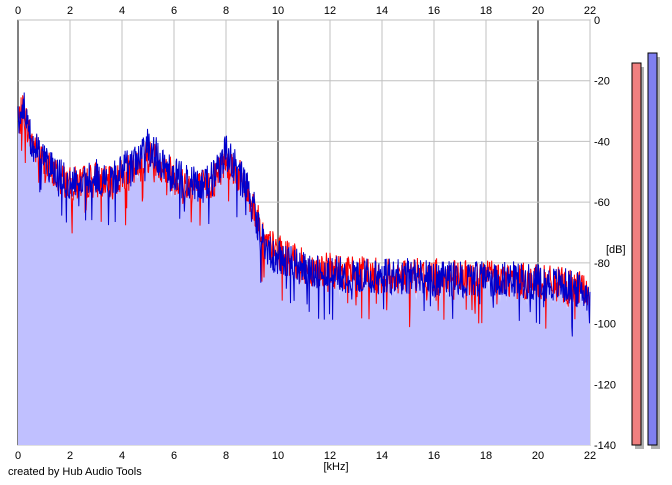  I want to click on level-meter-left, so click(637, 255).